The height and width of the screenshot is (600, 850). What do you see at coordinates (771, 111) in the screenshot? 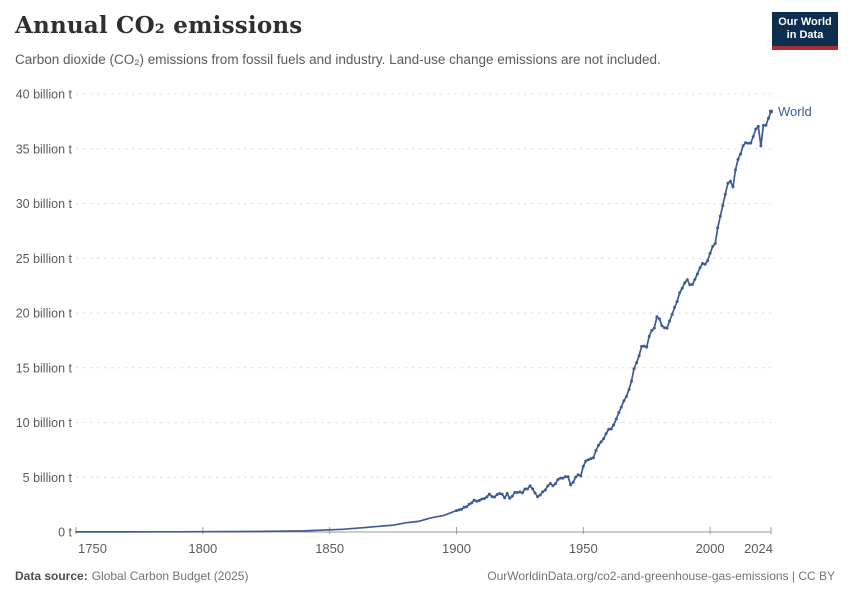
I see `series-end-point` at bounding box center [771, 111].